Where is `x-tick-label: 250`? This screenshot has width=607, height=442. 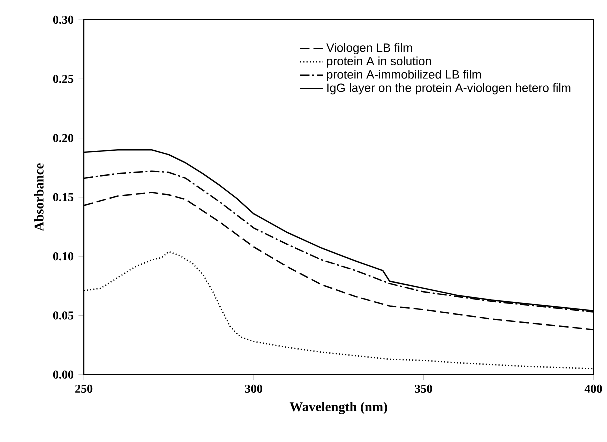
x-tick-label: 250 is located at coordinates (84, 389).